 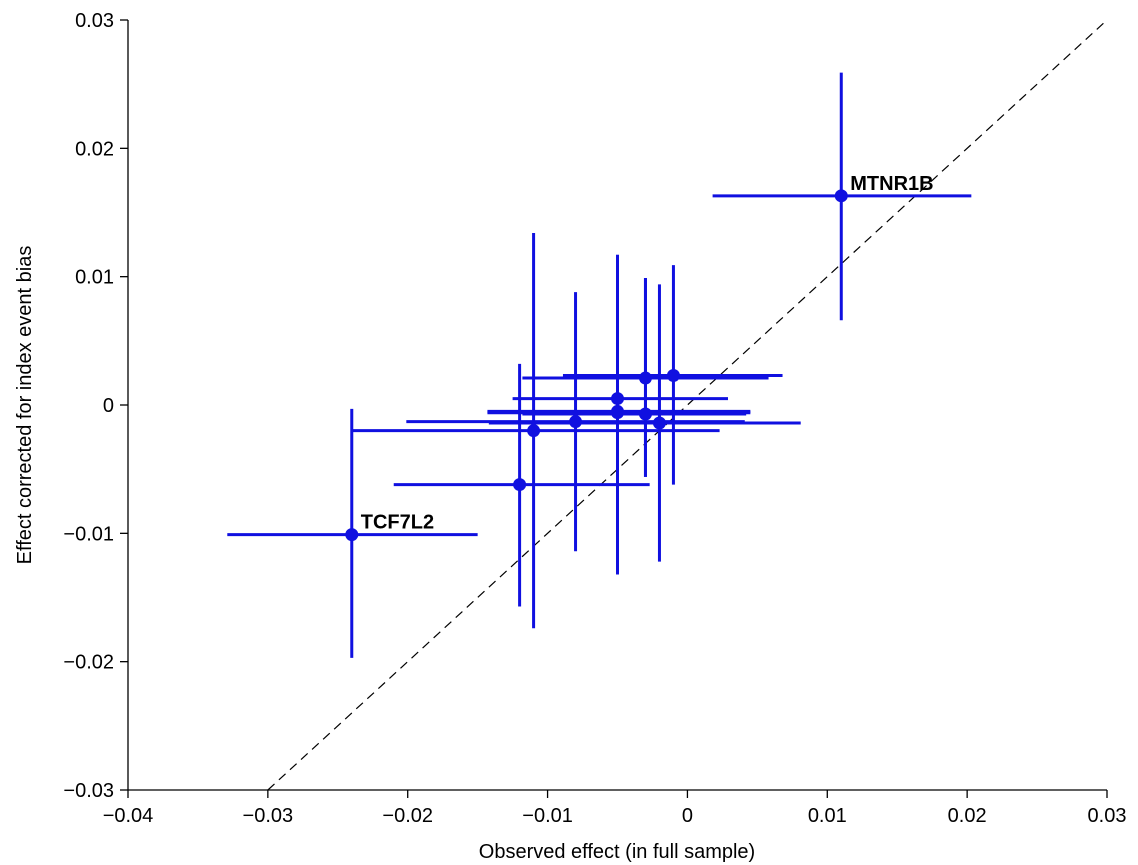 I want to click on y-tick-label: 0.03, so click(x=94, y=21).